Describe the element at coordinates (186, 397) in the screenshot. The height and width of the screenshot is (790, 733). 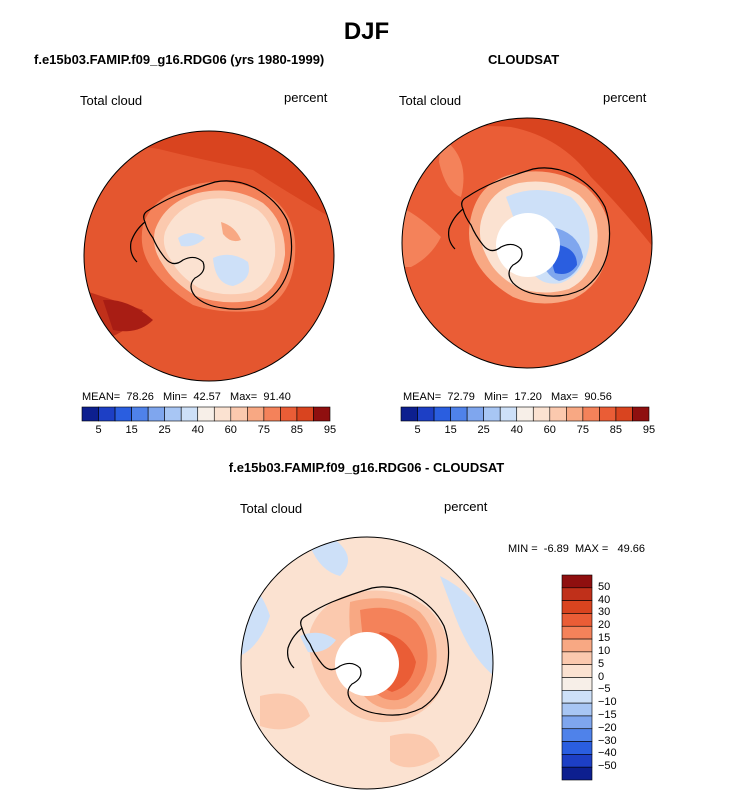
I see `model-stats: MEAN= 78.26 Min= 42.57 Max= 91.40` at that location.